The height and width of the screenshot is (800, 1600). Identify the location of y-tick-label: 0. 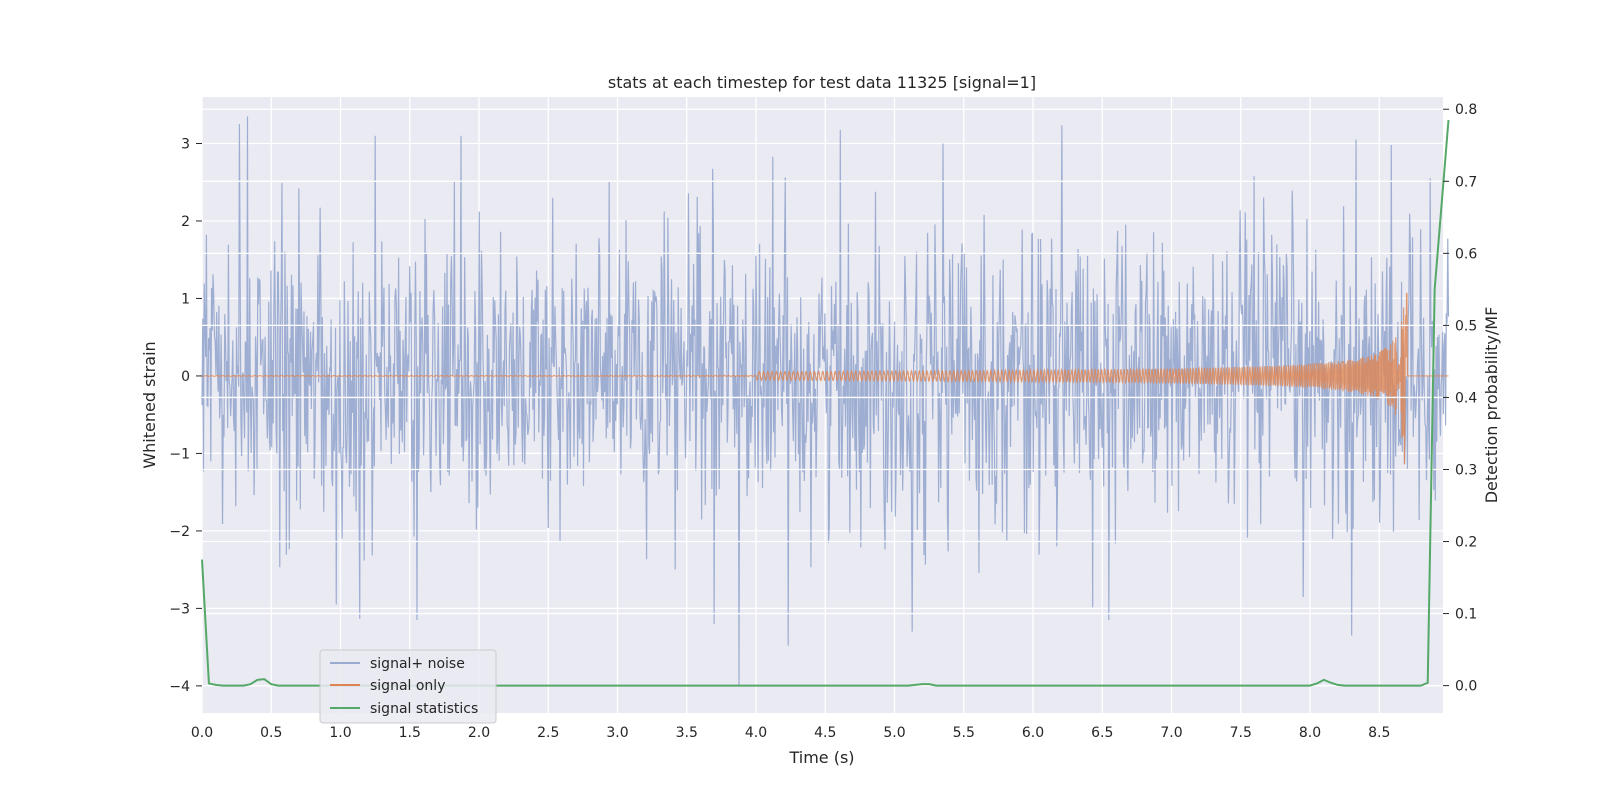
(185, 377).